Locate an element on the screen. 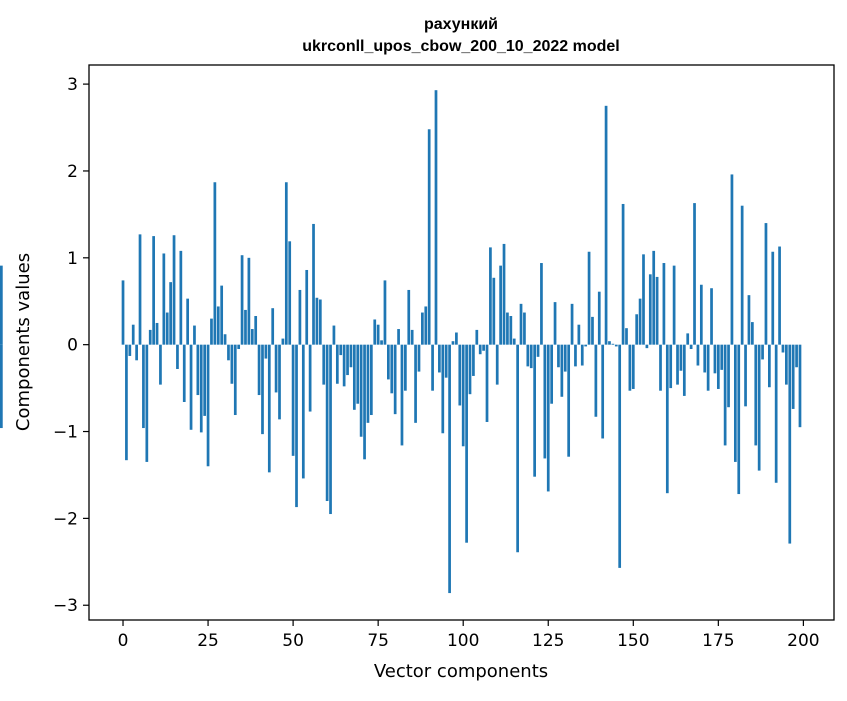  y-tick-label: 1 is located at coordinates (72, 259).